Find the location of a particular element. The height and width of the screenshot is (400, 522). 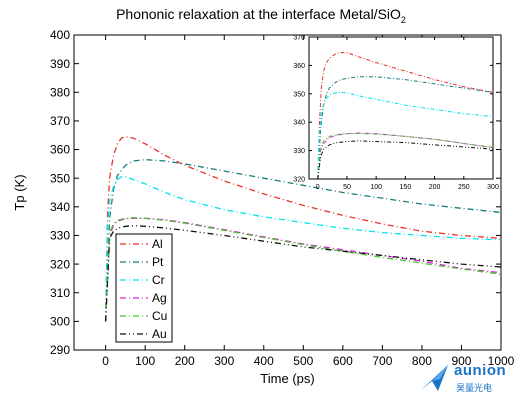

x-tick-label: 600 is located at coordinates (343, 361).